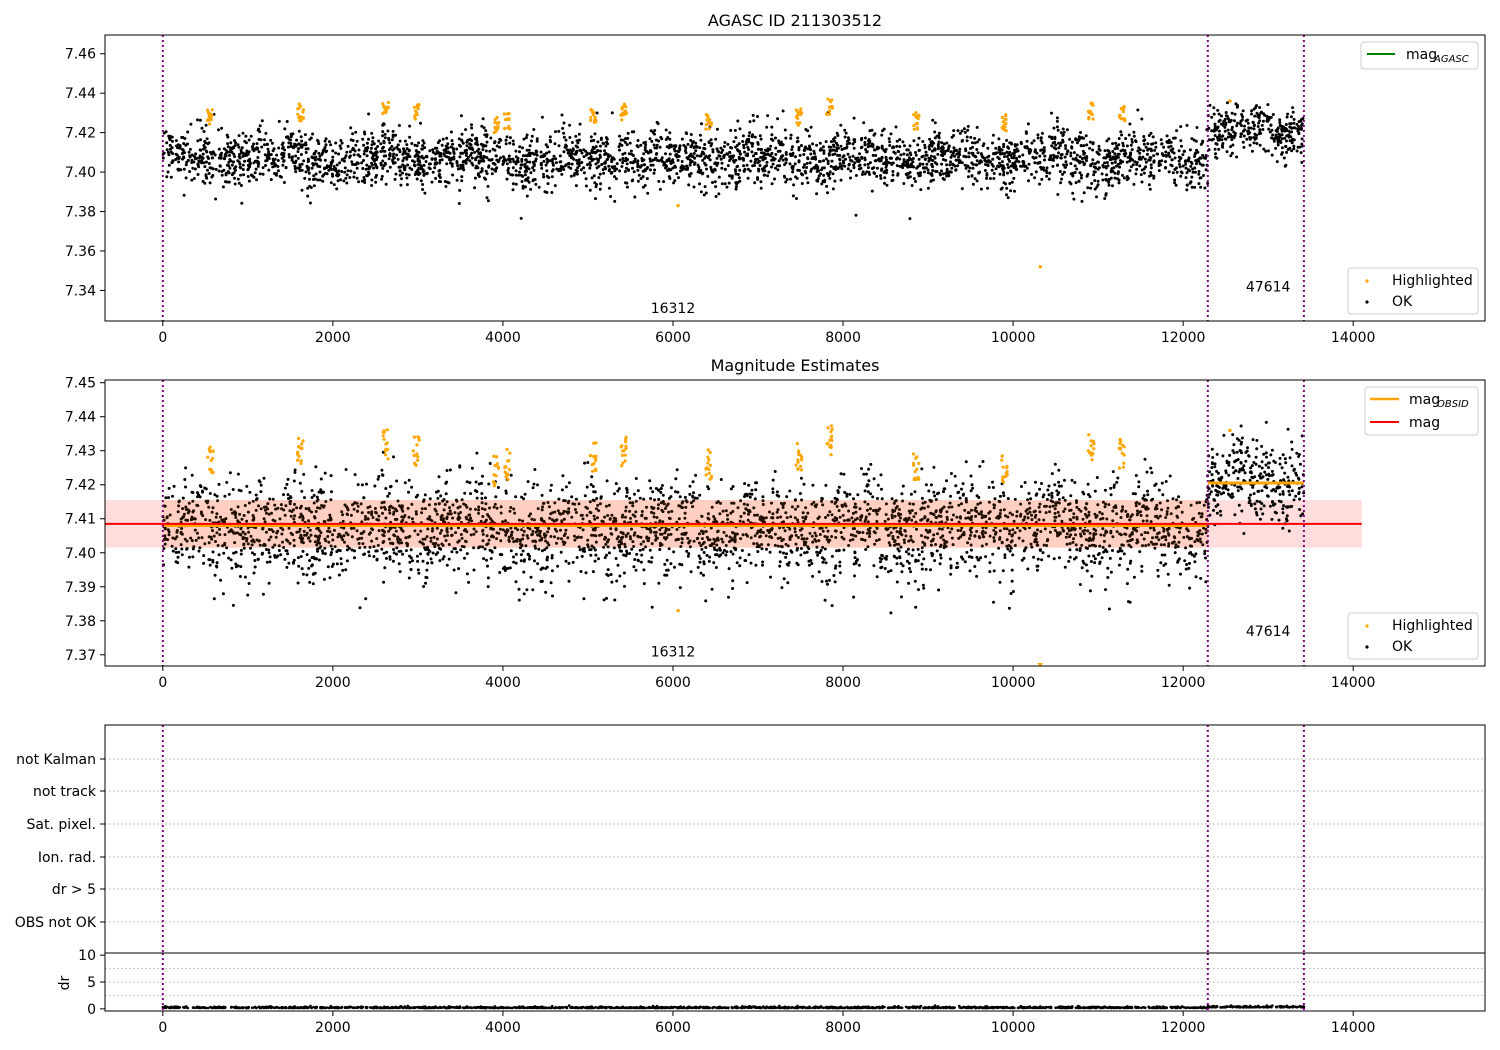  What do you see at coordinates (80, 291) in the screenshot?
I see `y-tick-label: 7.34` at bounding box center [80, 291].